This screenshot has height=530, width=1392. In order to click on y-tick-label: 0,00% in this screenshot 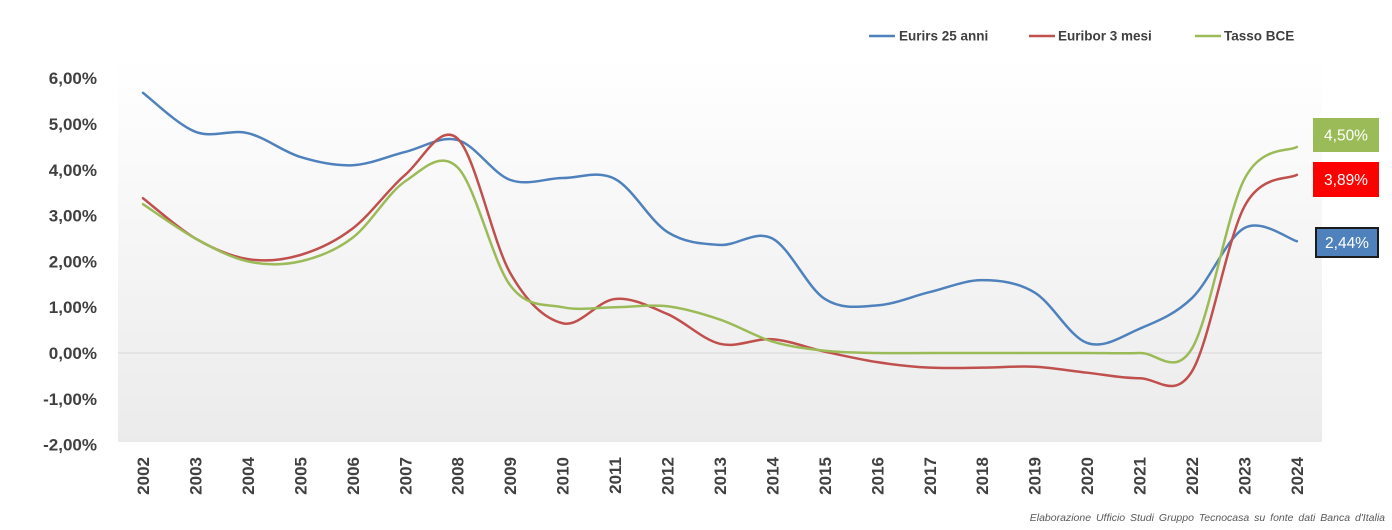, I will do `click(73, 353)`.